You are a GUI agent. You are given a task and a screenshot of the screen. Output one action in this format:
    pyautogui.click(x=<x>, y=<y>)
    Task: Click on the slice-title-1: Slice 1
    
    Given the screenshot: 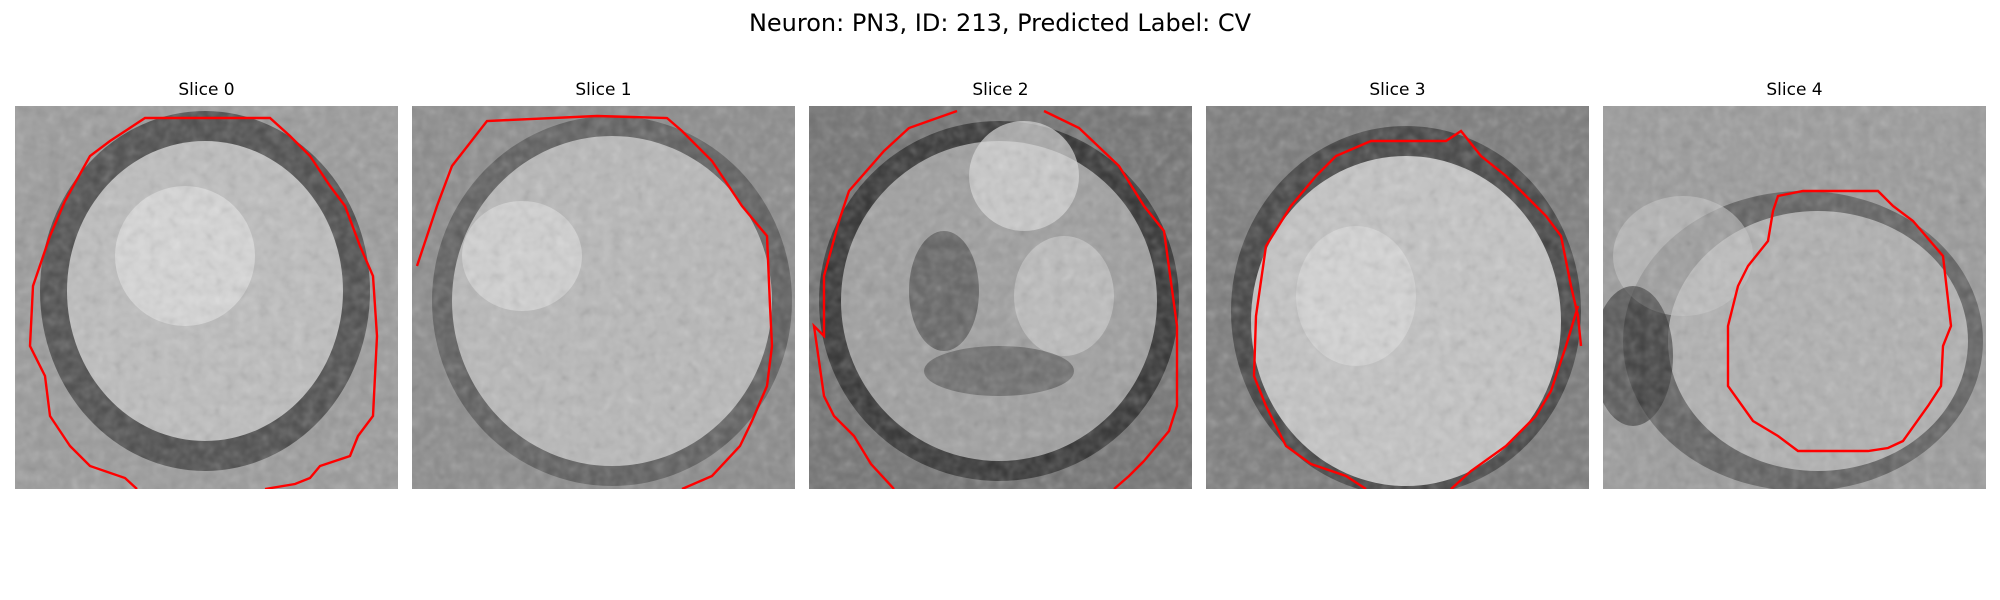 What is the action you would take?
    pyautogui.click(x=603, y=90)
    